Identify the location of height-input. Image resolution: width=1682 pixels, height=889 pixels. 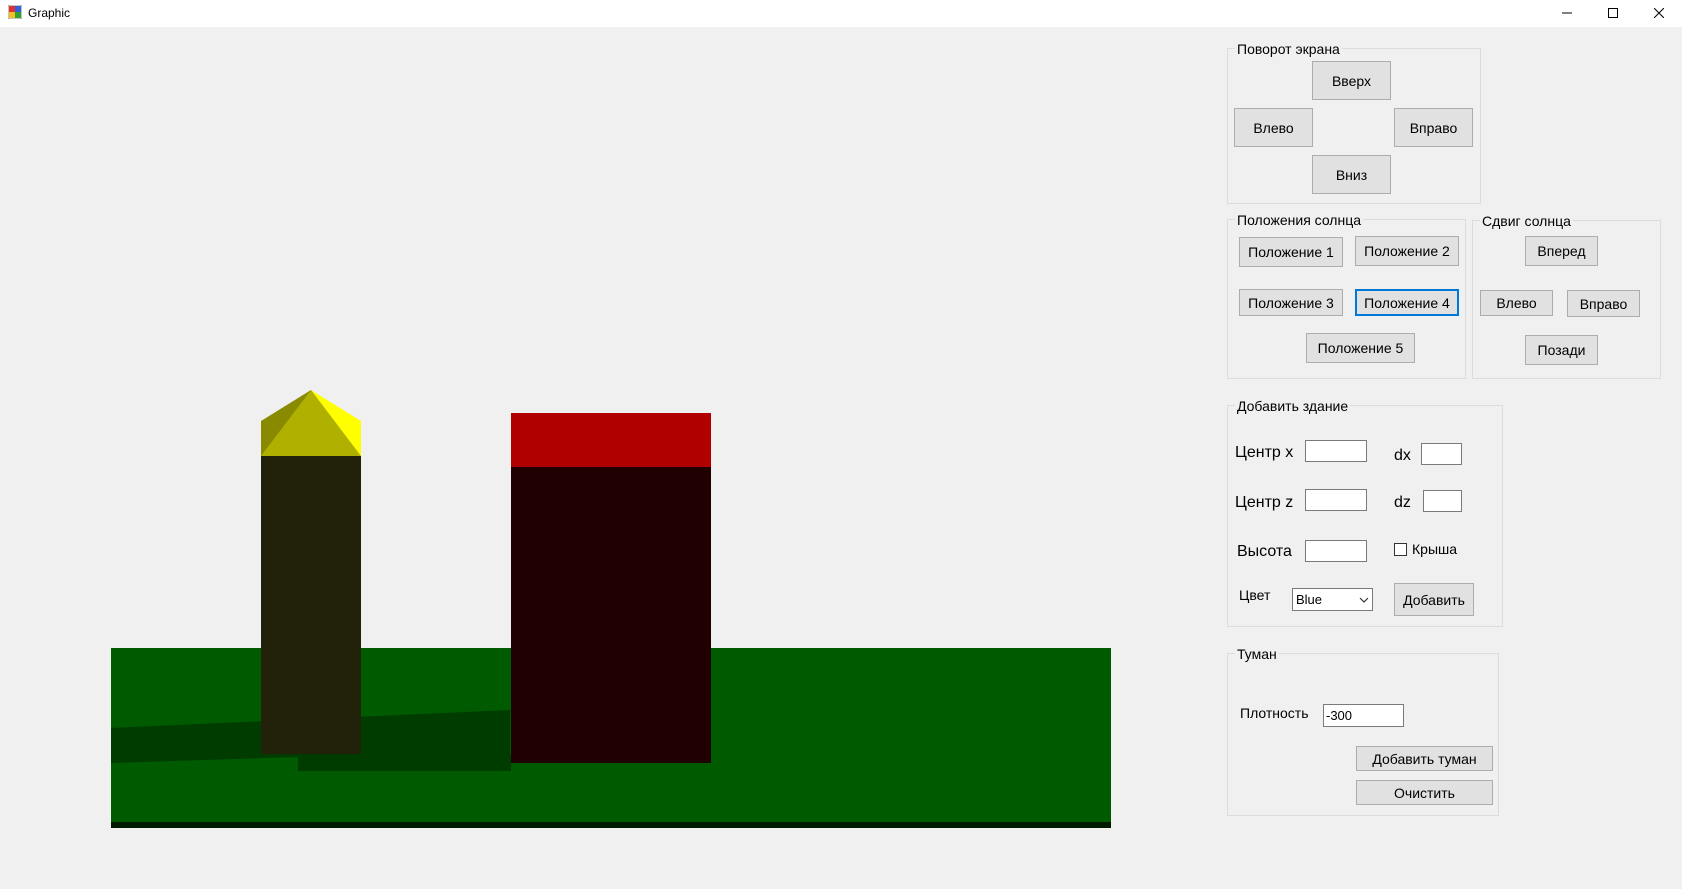
(1336, 551).